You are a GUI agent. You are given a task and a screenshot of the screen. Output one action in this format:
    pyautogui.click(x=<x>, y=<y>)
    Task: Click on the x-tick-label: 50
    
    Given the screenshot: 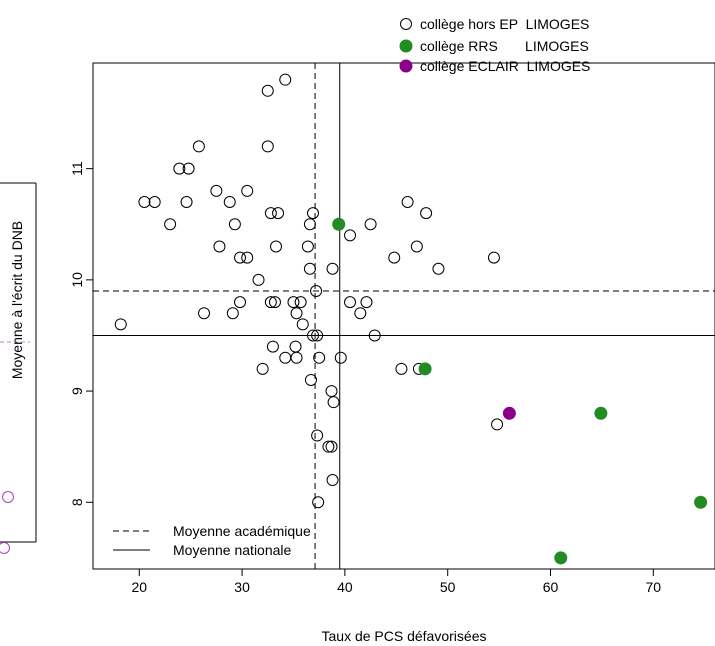 What is the action you would take?
    pyautogui.click(x=448, y=587)
    